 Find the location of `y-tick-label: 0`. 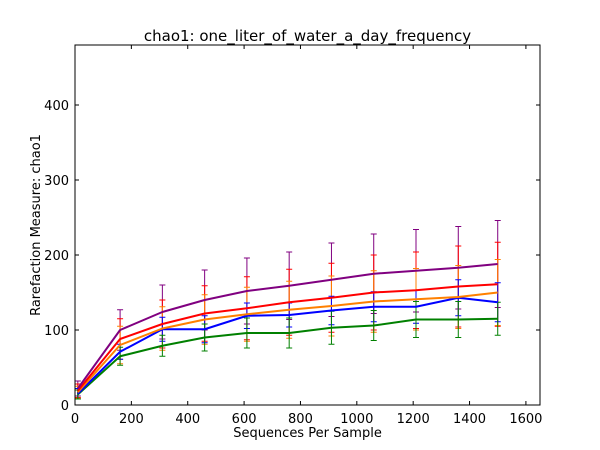

y-tick-label: 0 is located at coordinates (65, 406).